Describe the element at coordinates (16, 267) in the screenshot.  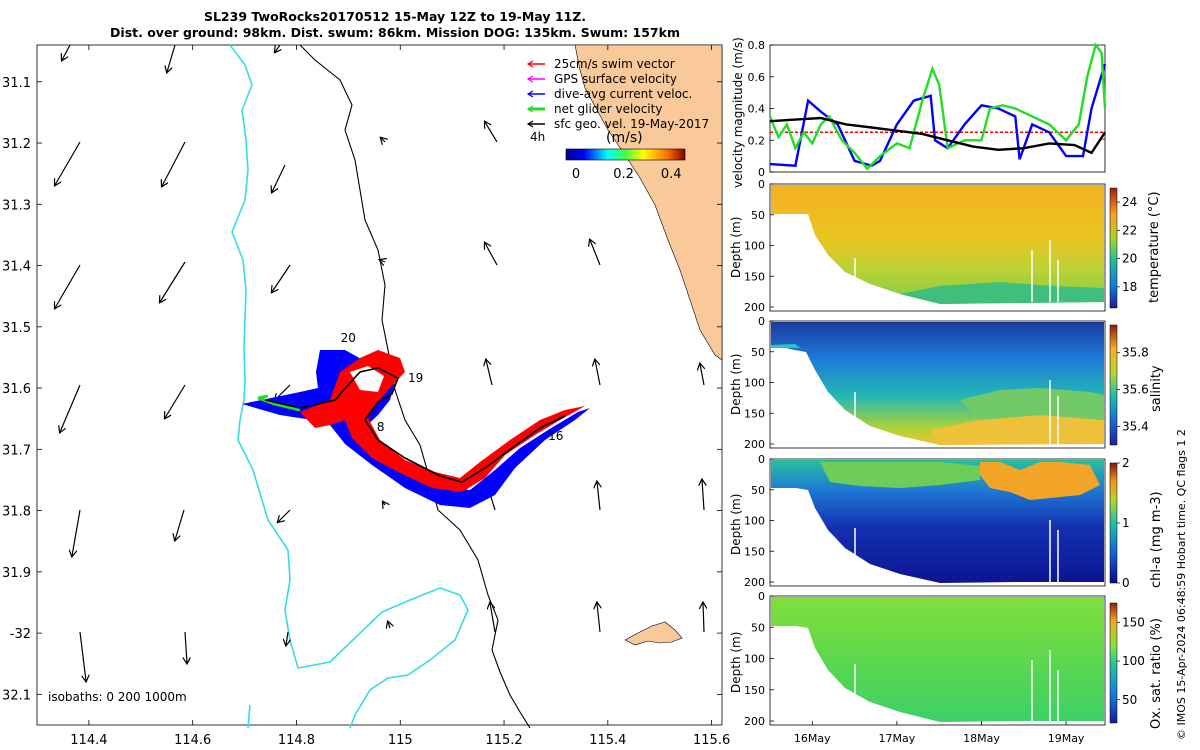
I see `map-y-tick-label: 31.4` at that location.